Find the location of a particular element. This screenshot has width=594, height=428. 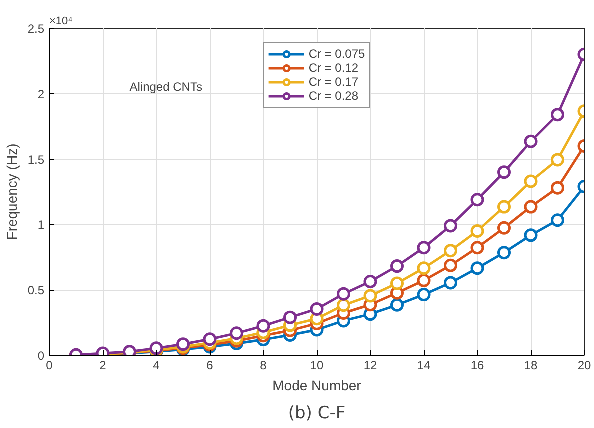

y-tick-label: 1.5 is located at coordinates (36, 159).